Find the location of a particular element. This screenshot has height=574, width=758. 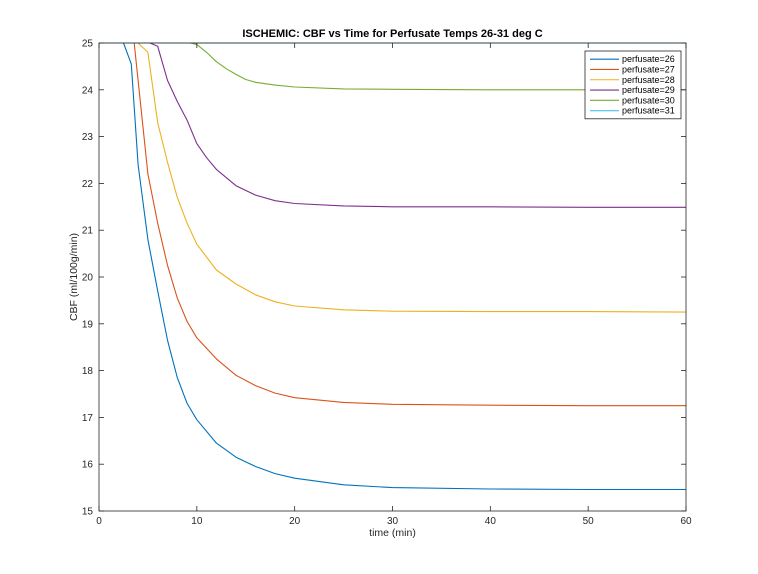

y-tick-label: 19 is located at coordinates (88, 324).